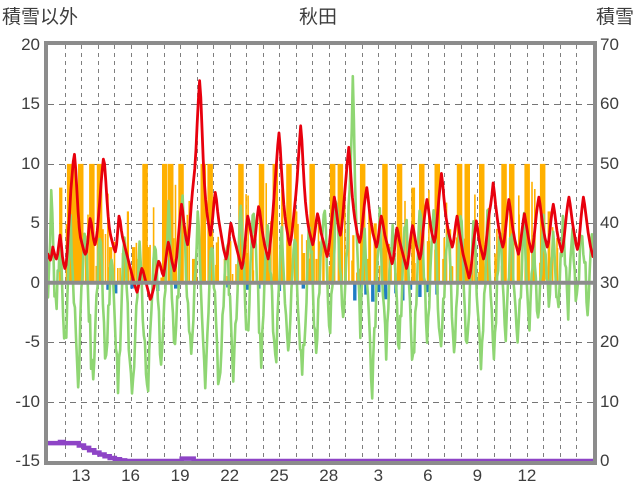  What do you see at coordinates (609, 401) in the screenshot?
I see `y-axis-right-tick: 10` at bounding box center [609, 401].